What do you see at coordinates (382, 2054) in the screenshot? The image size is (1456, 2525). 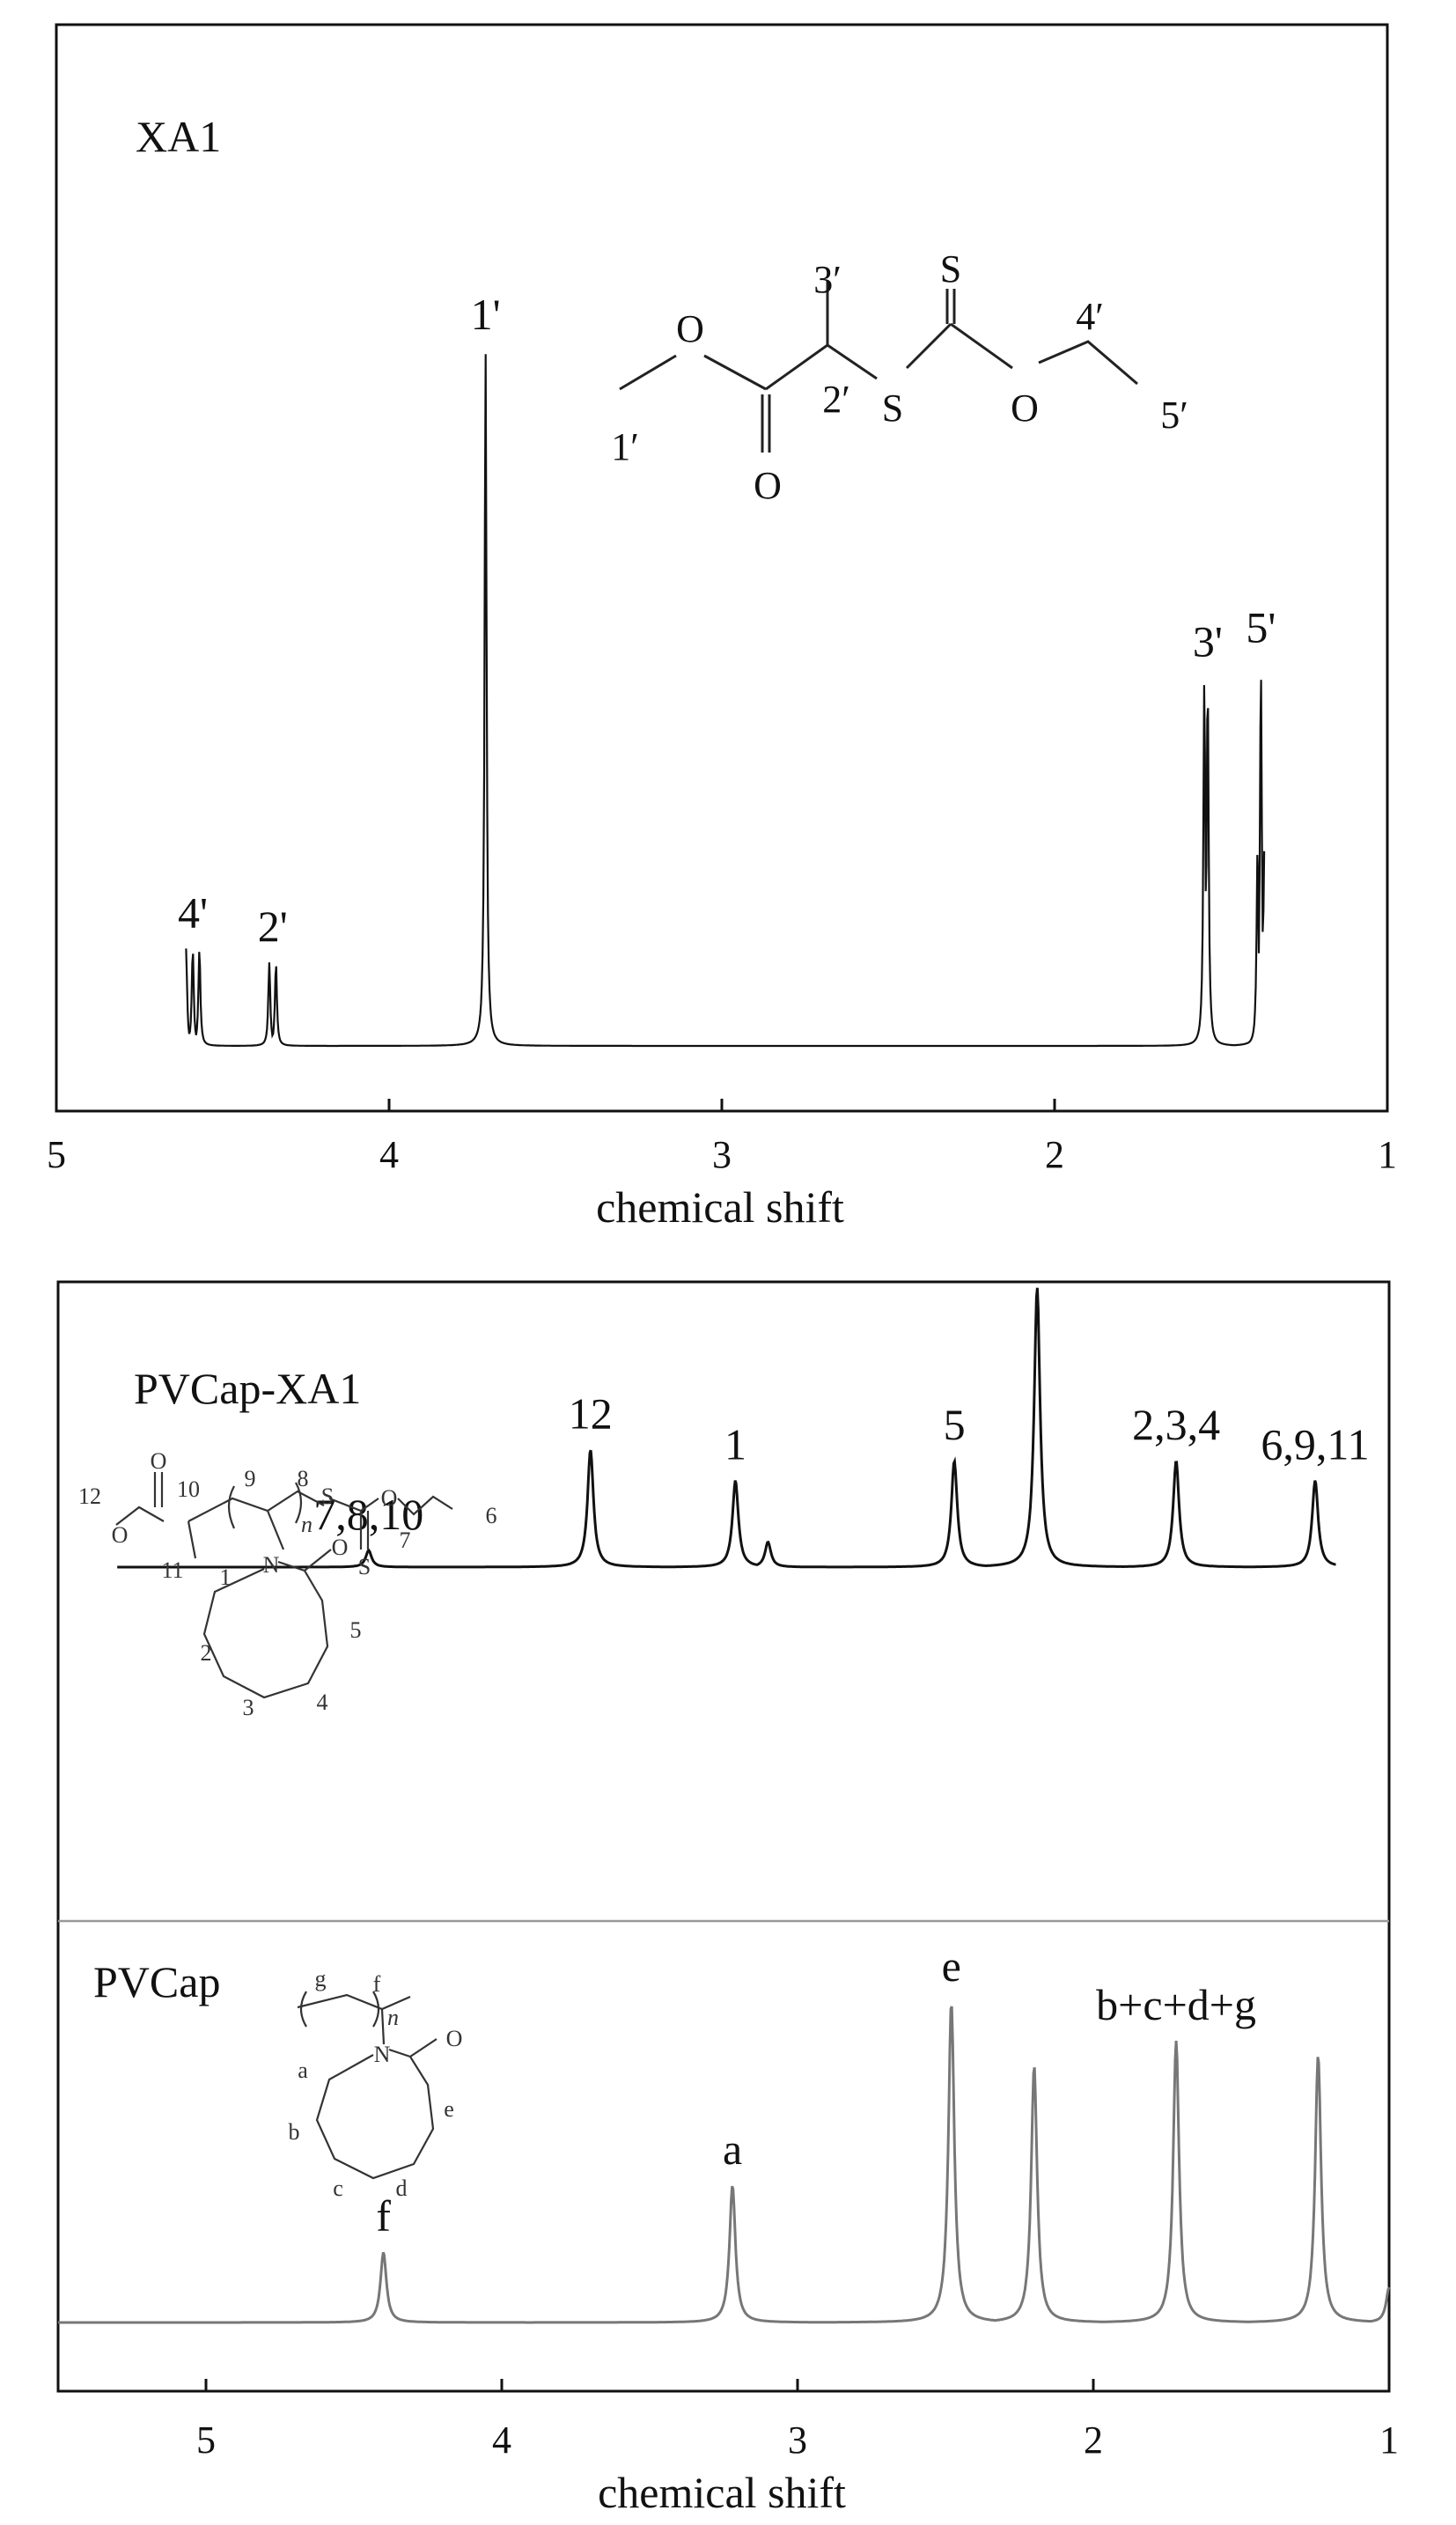 I see `pvcap-atom-n: N` at bounding box center [382, 2054].